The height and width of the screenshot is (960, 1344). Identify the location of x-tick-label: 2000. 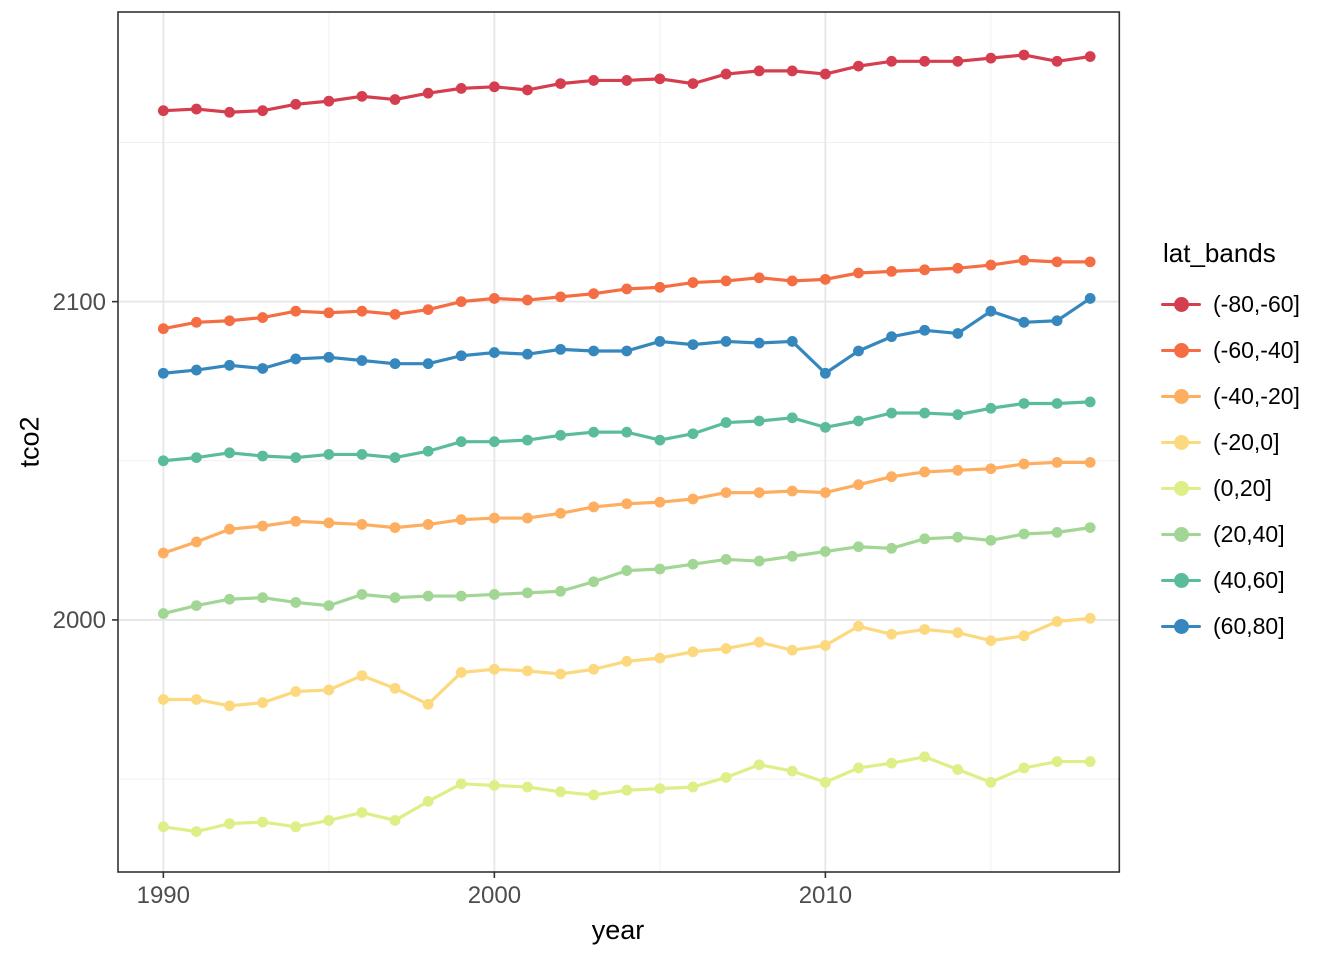
(494, 895).